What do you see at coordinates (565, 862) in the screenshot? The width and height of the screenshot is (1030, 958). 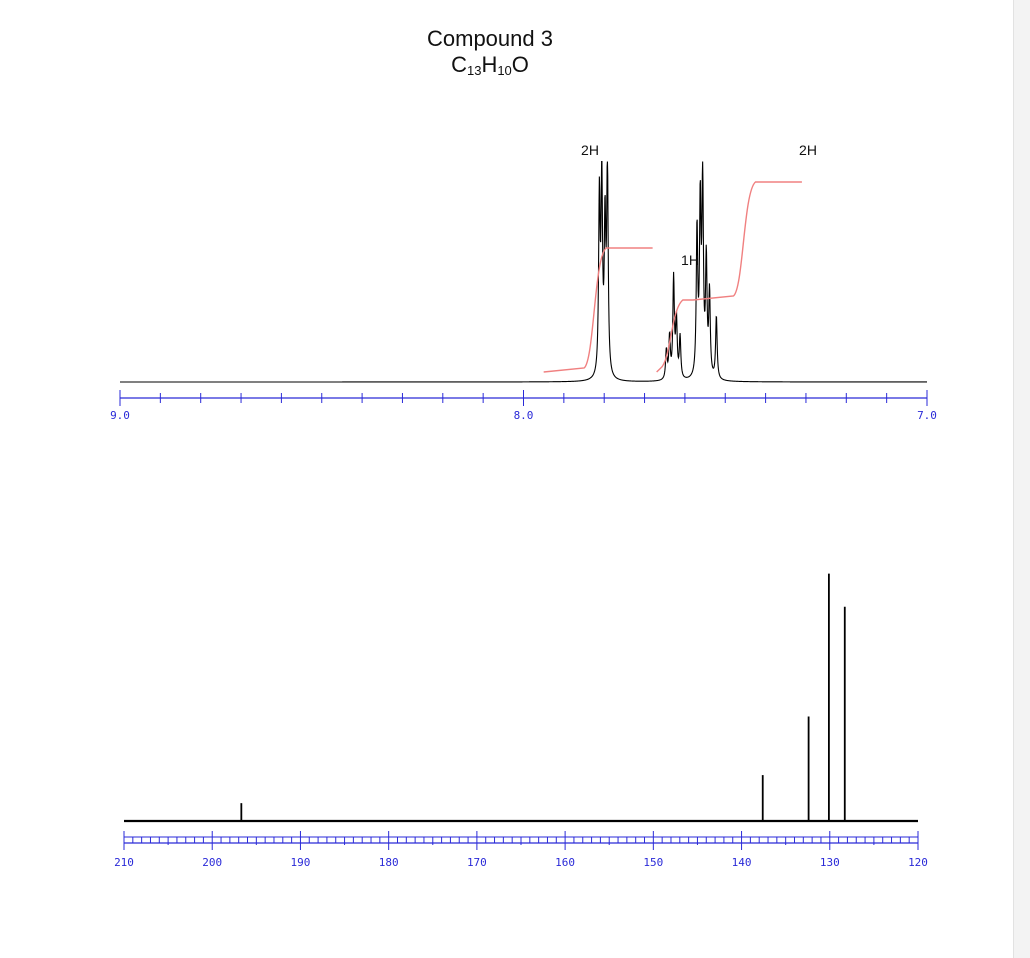 I see `c-tick-label: 160` at bounding box center [565, 862].